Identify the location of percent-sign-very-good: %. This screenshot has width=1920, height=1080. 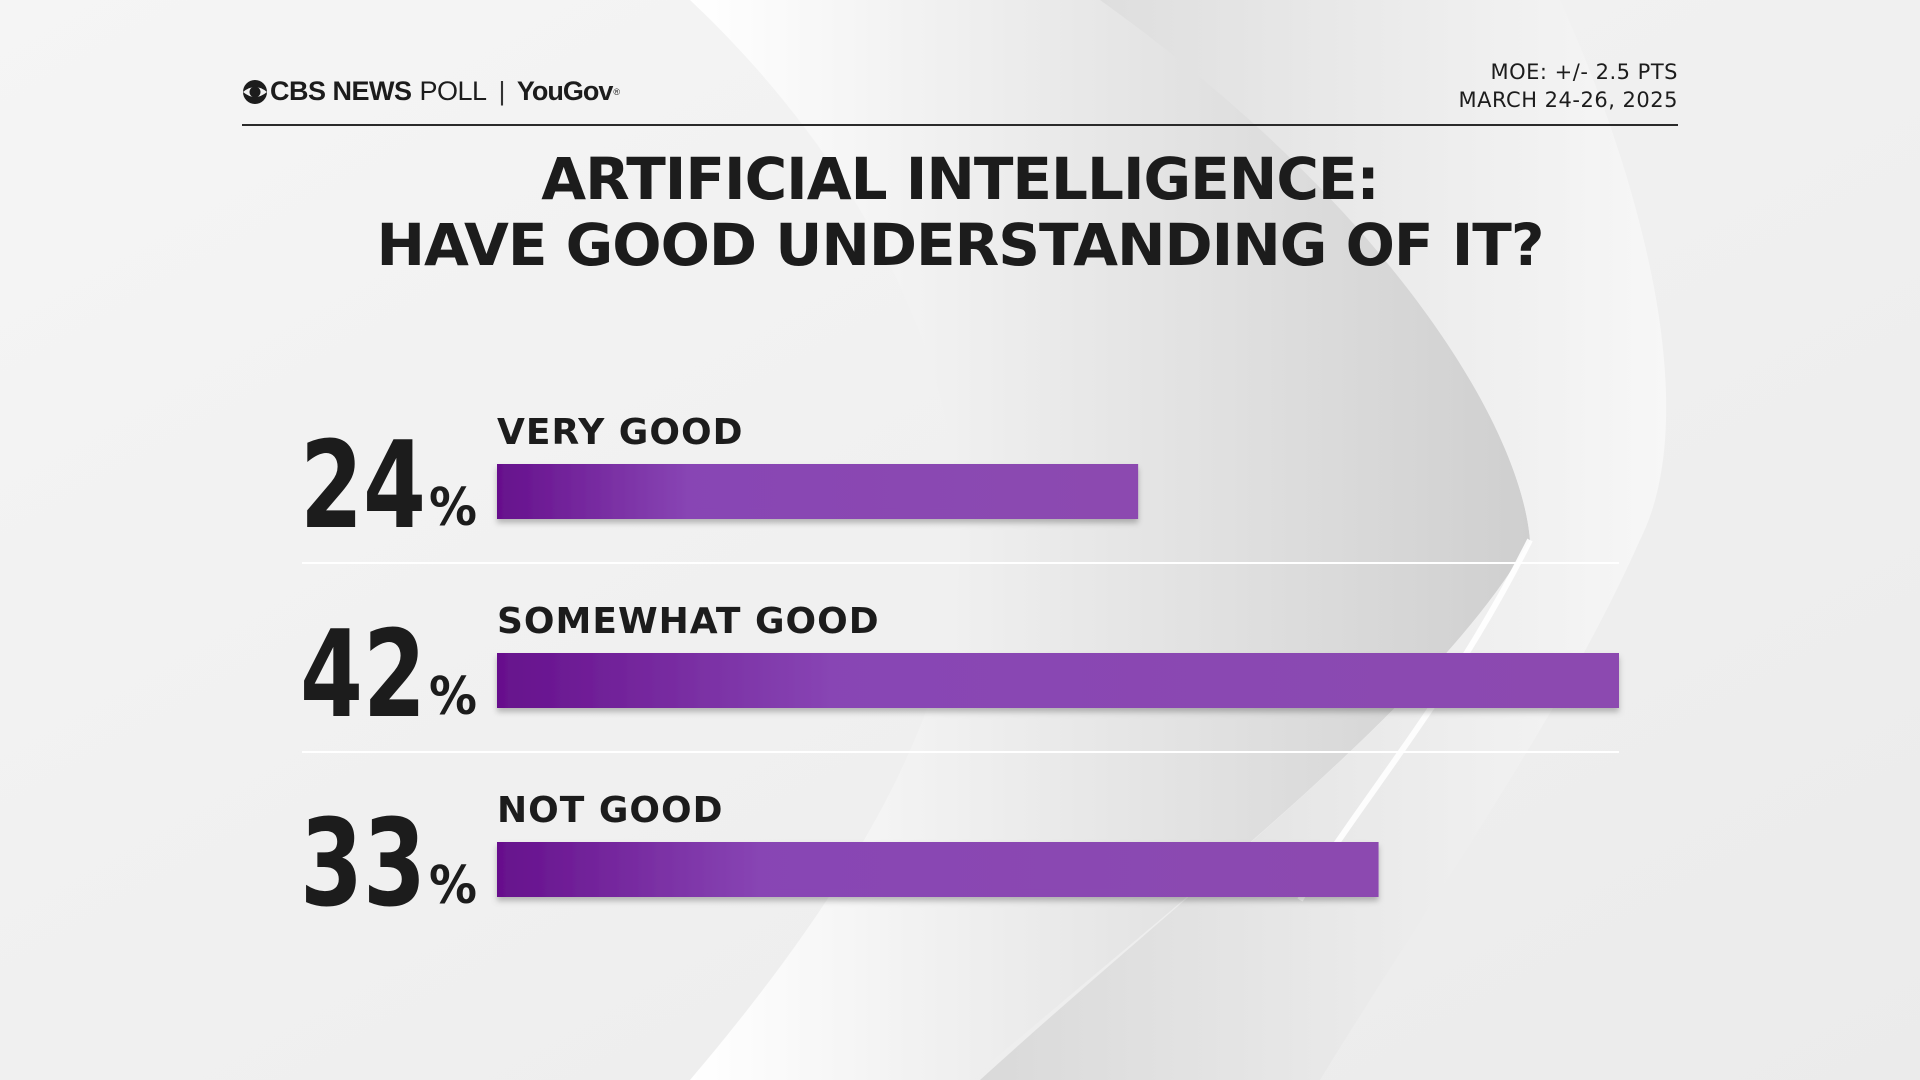
(453, 508).